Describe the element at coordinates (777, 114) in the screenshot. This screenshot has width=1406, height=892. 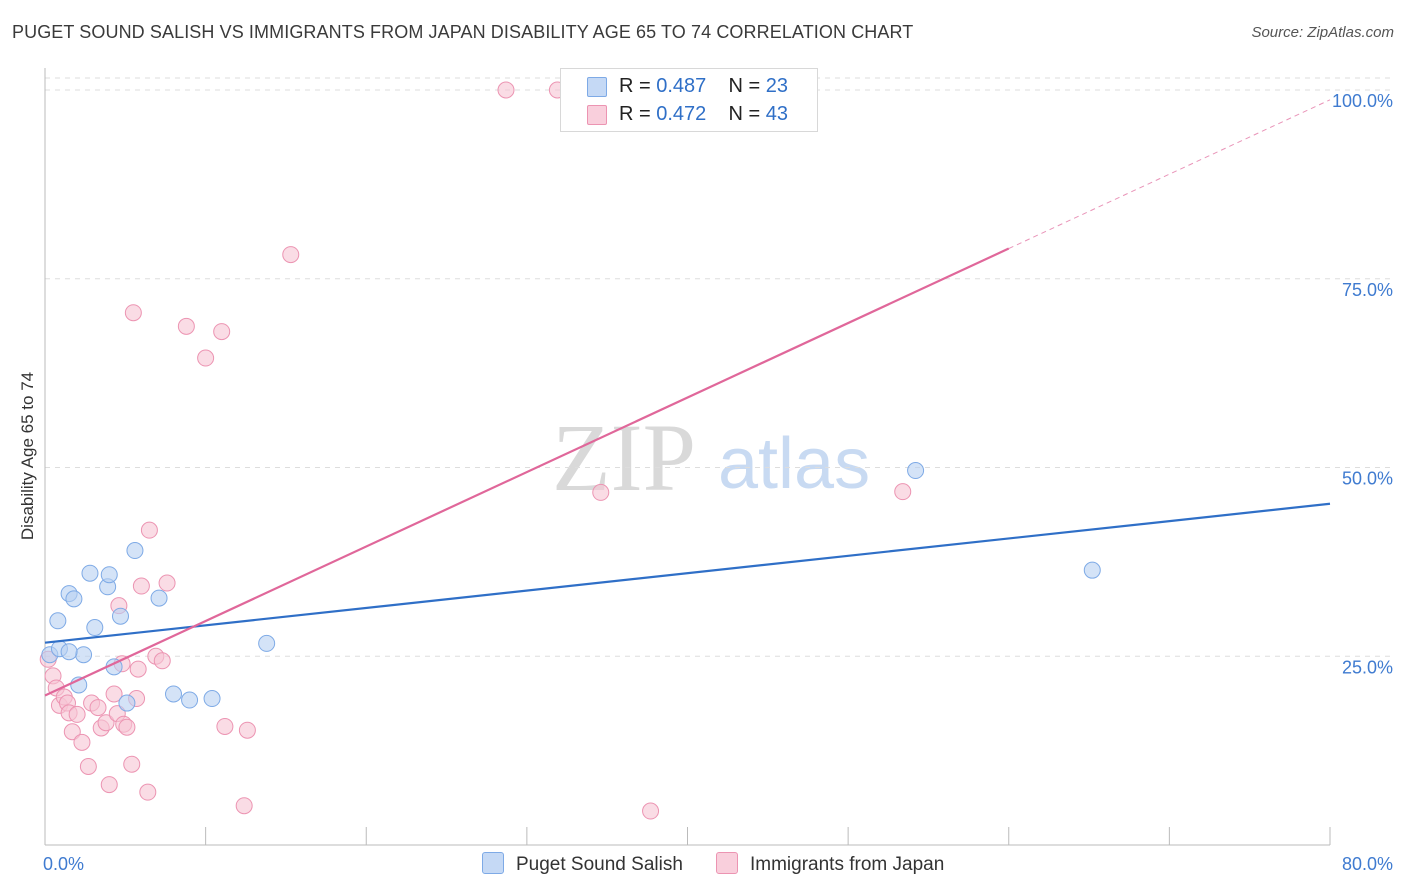
I see `legend-n-value: 43` at that location.